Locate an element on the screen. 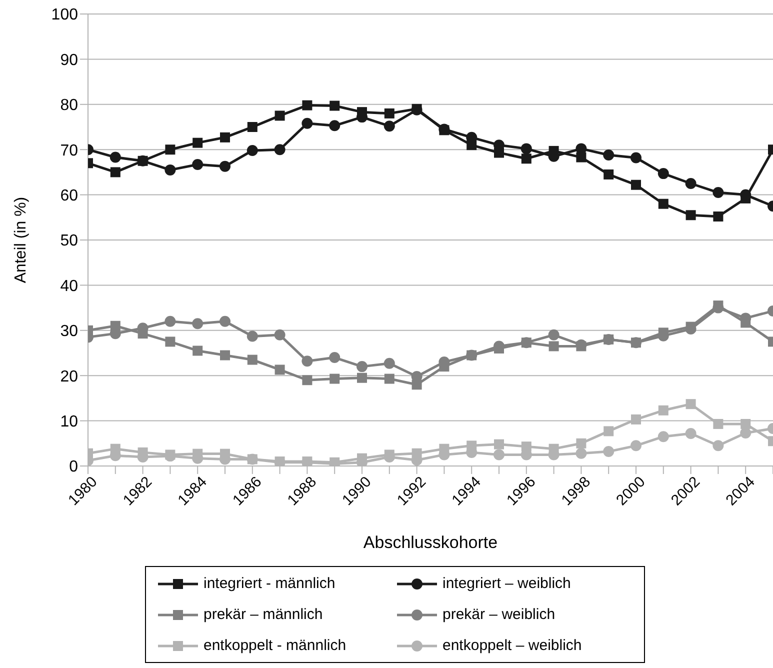  legend-label: entkoppelt – weiblich is located at coordinates (512, 645).